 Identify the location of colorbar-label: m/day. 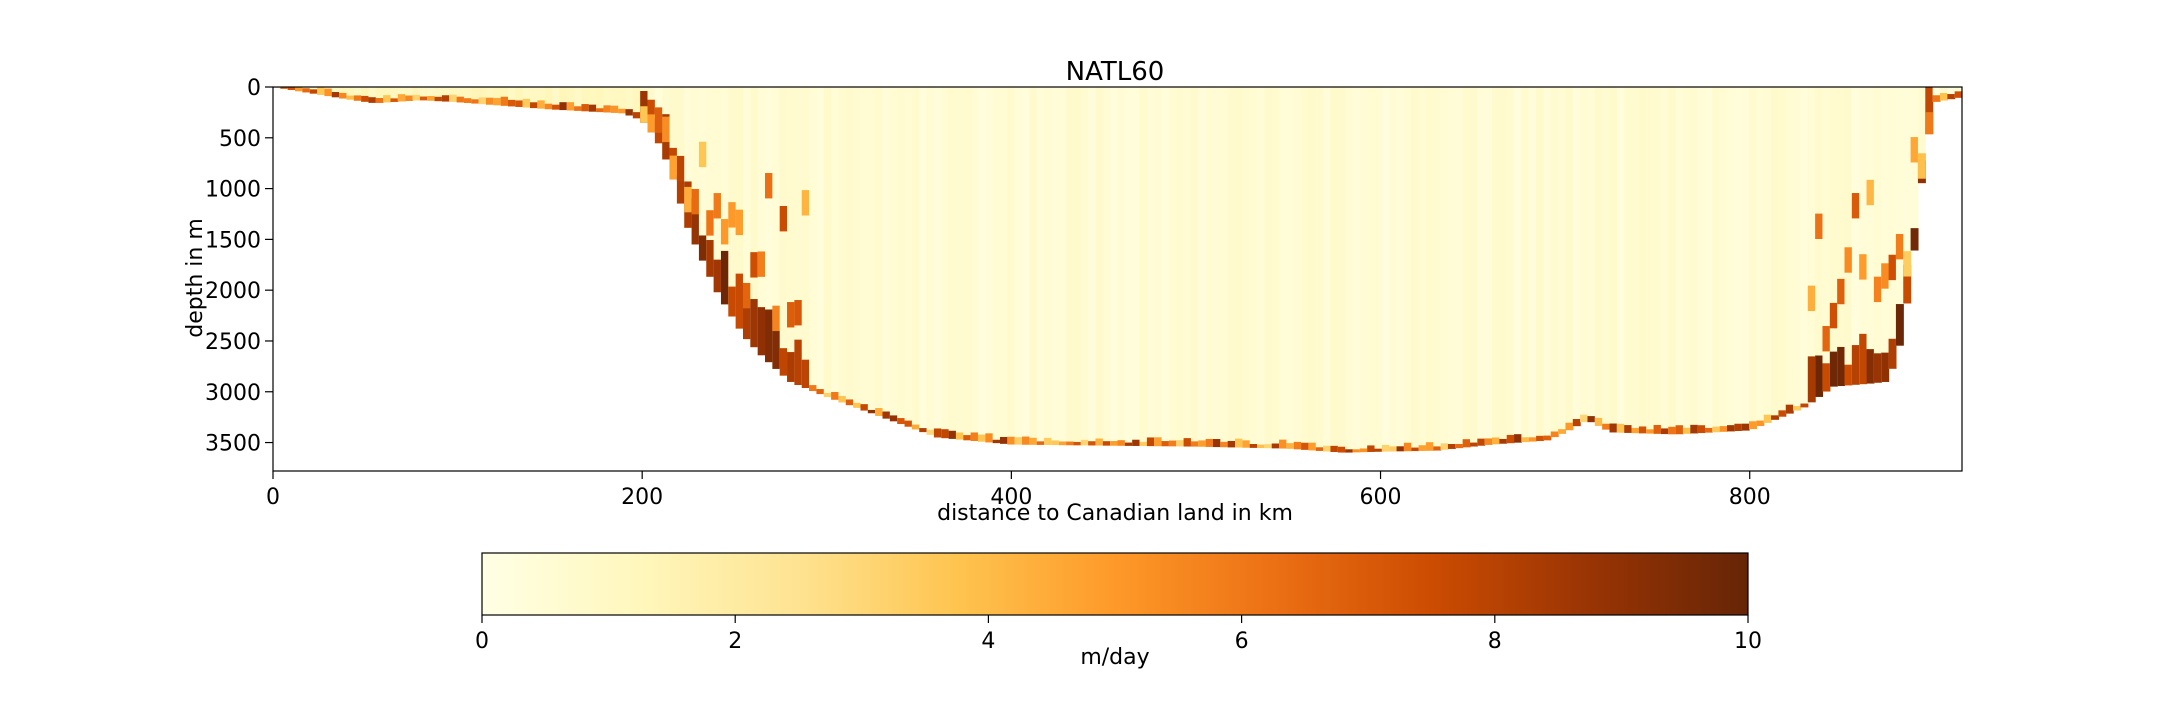
(1114, 657).